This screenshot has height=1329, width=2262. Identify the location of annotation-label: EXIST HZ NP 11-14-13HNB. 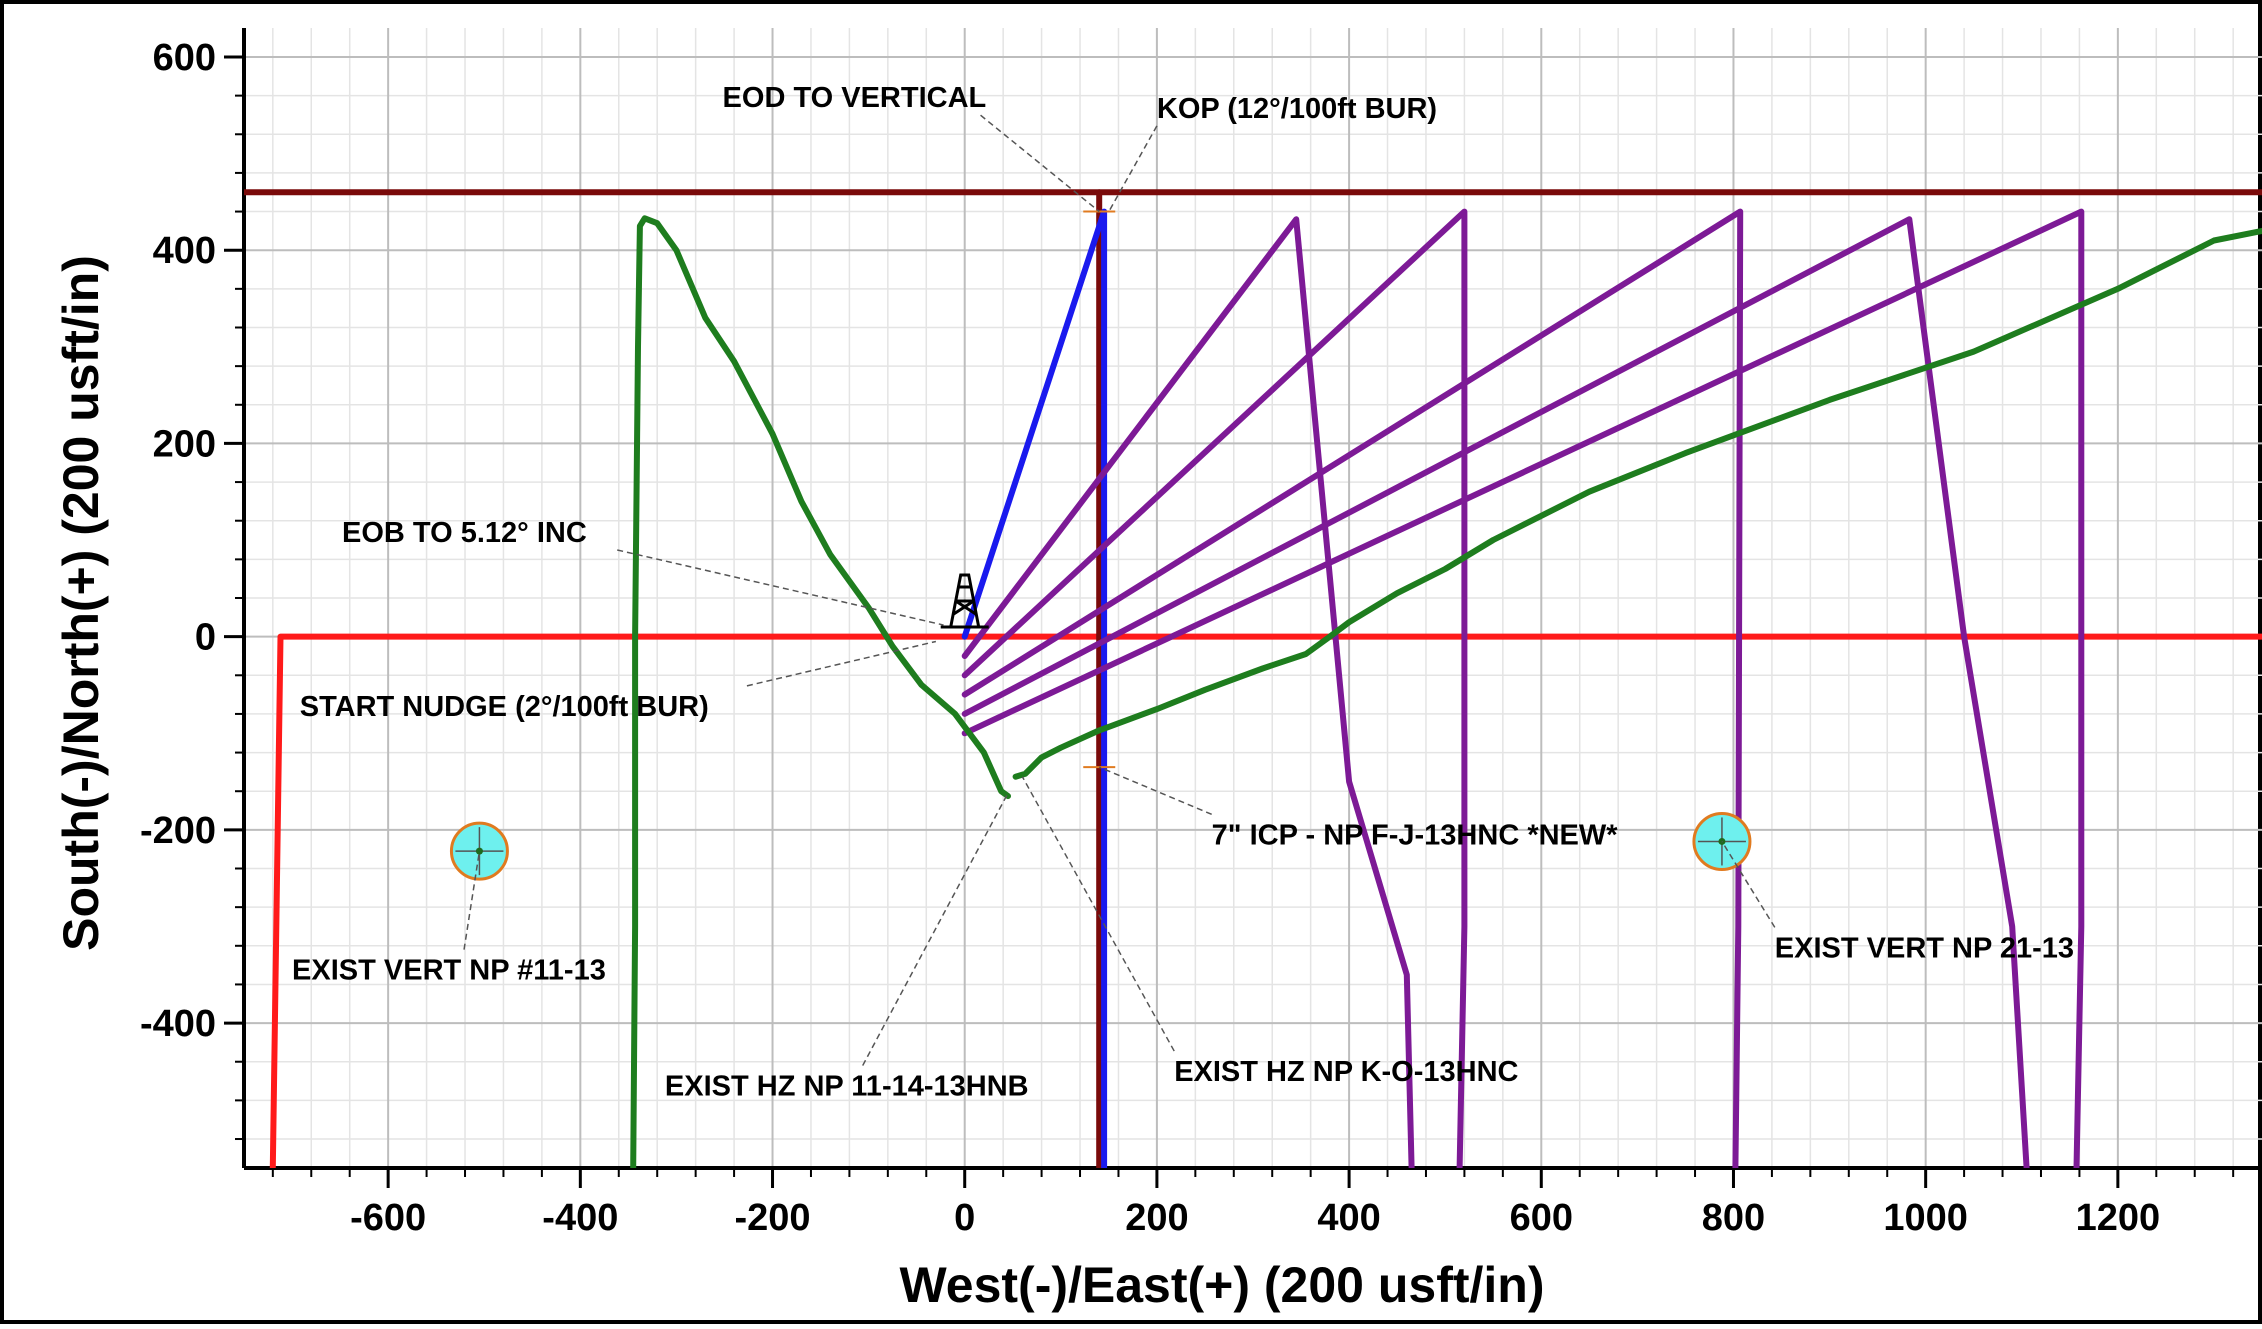
(847, 1087).